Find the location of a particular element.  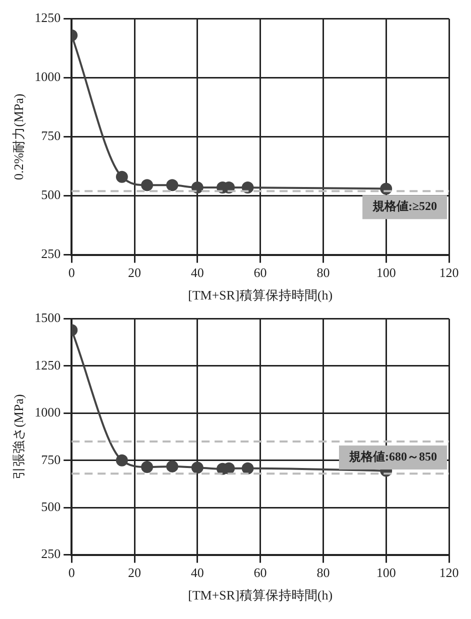

ref-line-label: 規格値:≥520 is located at coordinates (404, 206).